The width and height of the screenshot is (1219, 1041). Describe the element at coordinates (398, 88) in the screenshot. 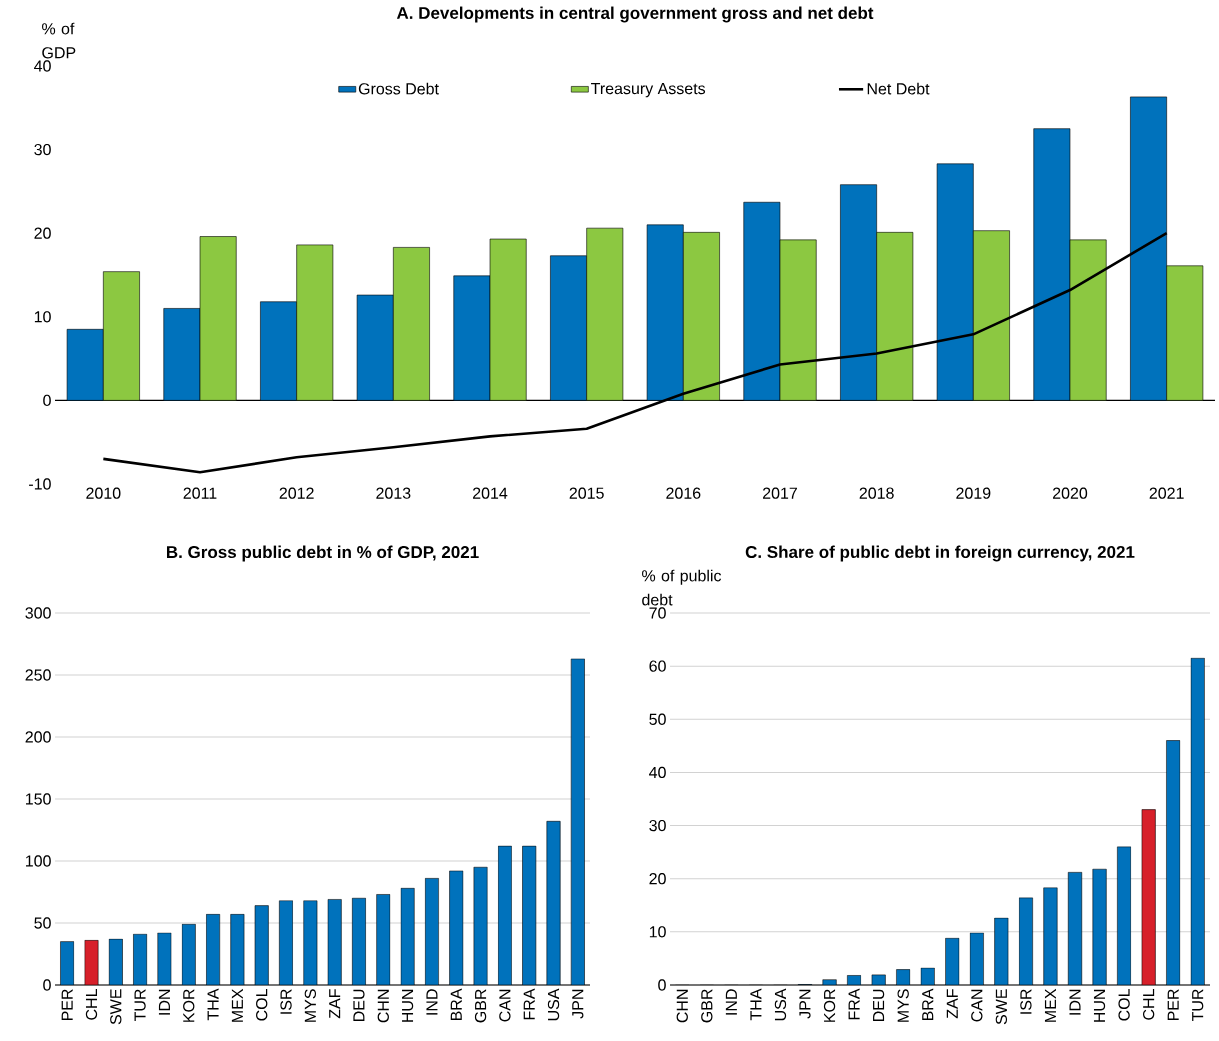

I see `legend-label: Gross Debt` at that location.